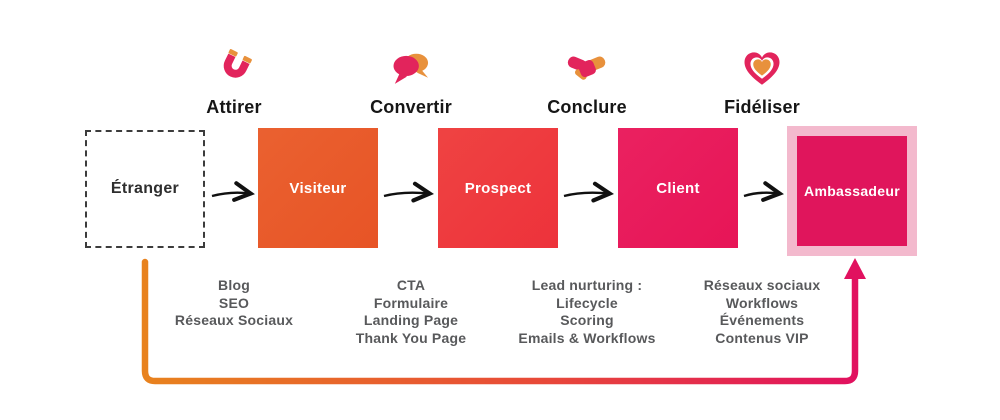 Image resolution: width=1000 pixels, height=420 pixels. What do you see at coordinates (498, 188) in the screenshot?
I see `funnel-box-prospect: Prospect` at bounding box center [498, 188].